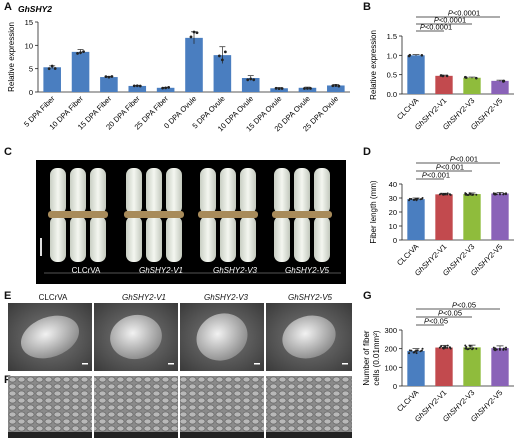  Describe the element at coordinates (180, 407) in the screenshot. I see `sem-surface-images` at that location.